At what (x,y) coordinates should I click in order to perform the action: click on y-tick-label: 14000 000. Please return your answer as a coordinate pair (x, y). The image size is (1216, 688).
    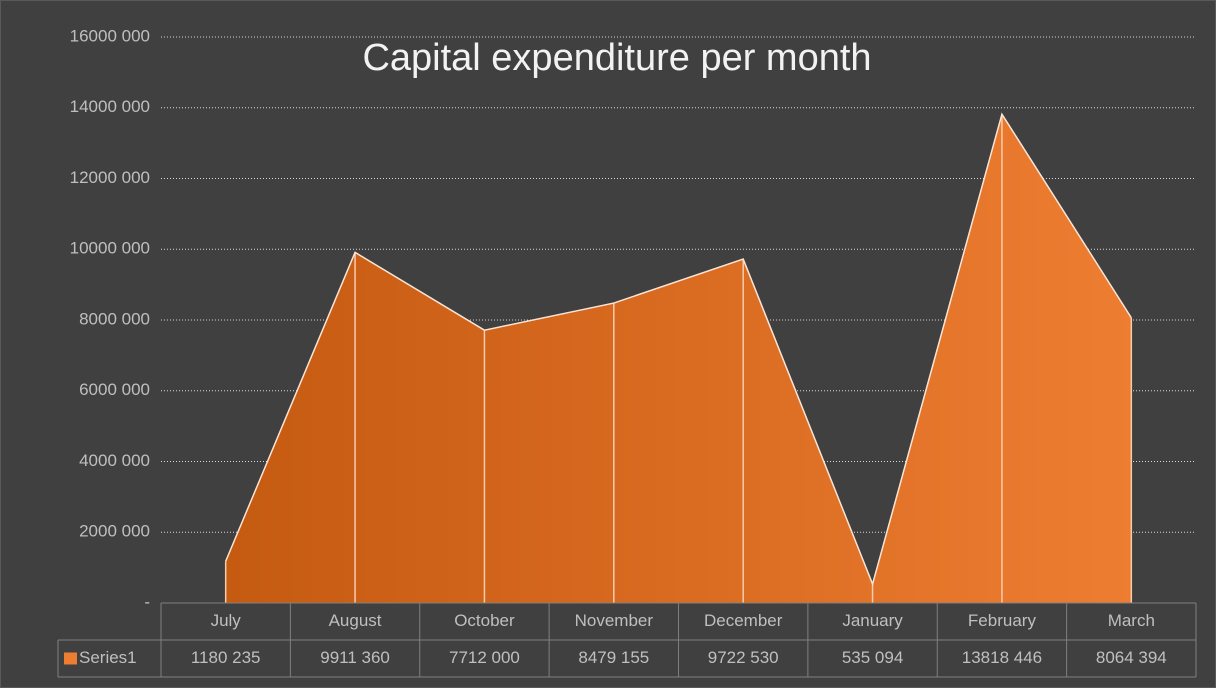
    Looking at the image, I should click on (110, 106).